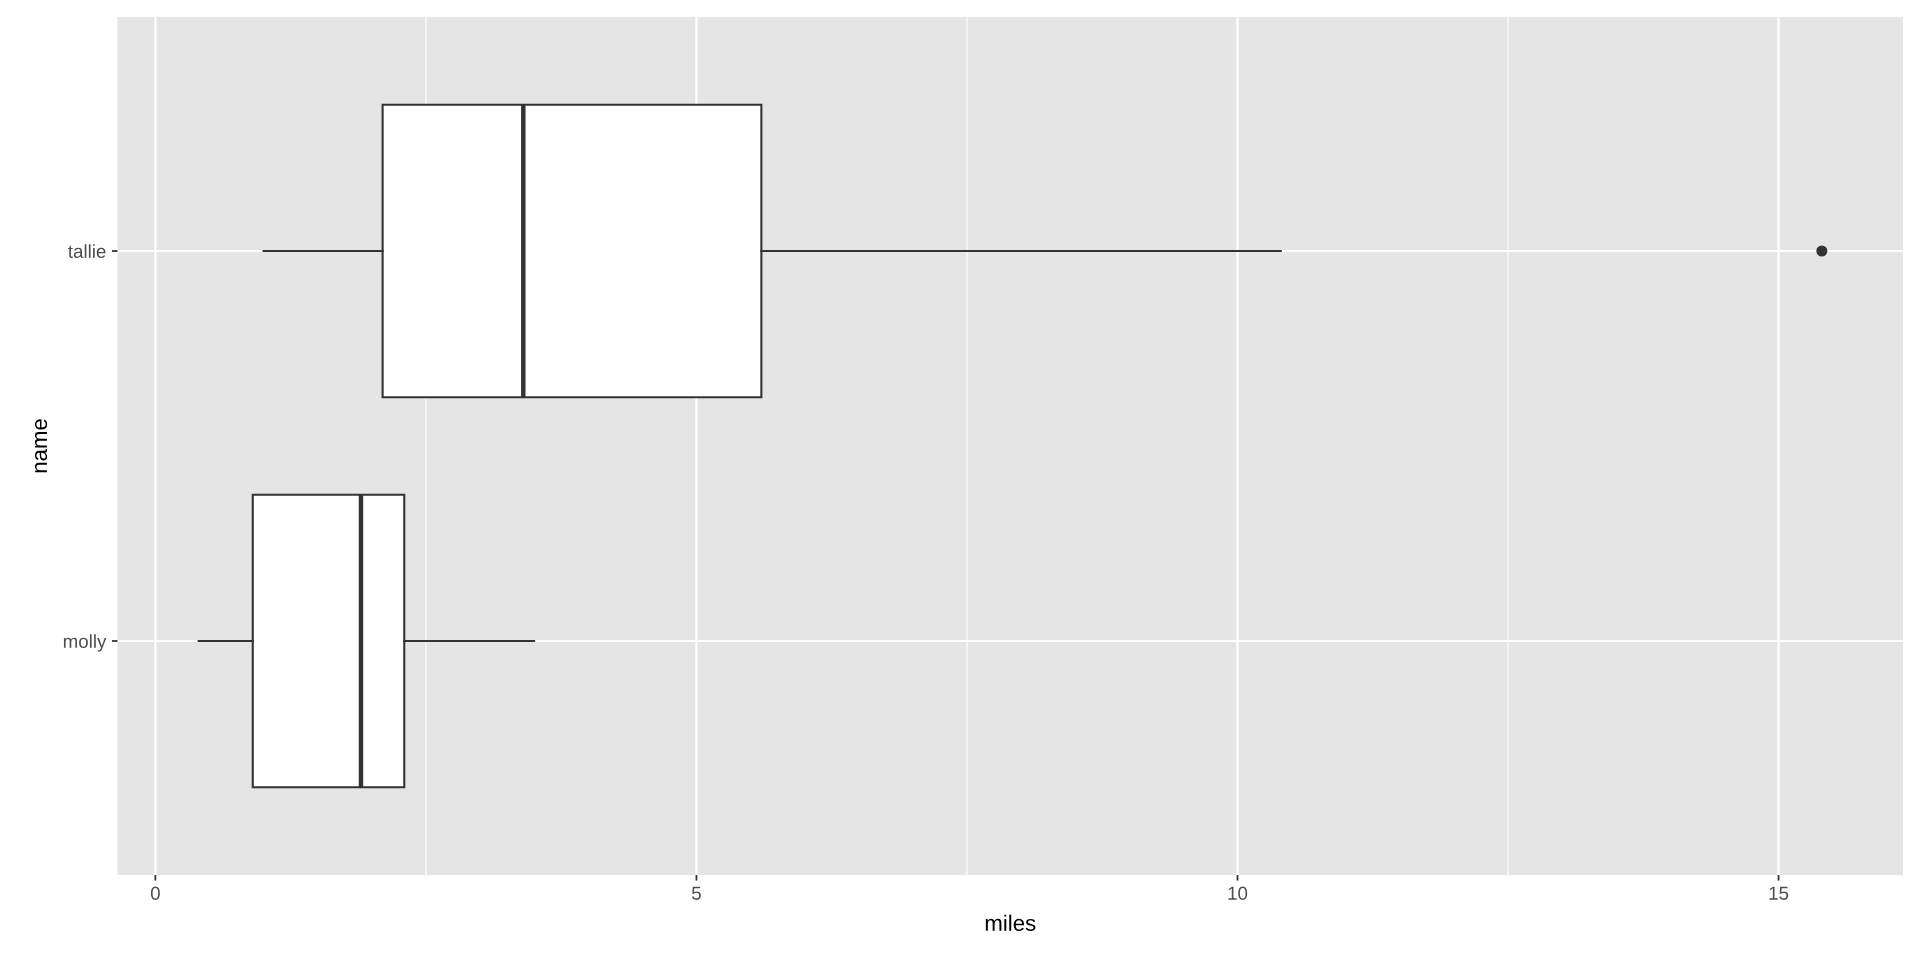  What do you see at coordinates (1010, 923) in the screenshot?
I see `x-axis-title: miles` at bounding box center [1010, 923].